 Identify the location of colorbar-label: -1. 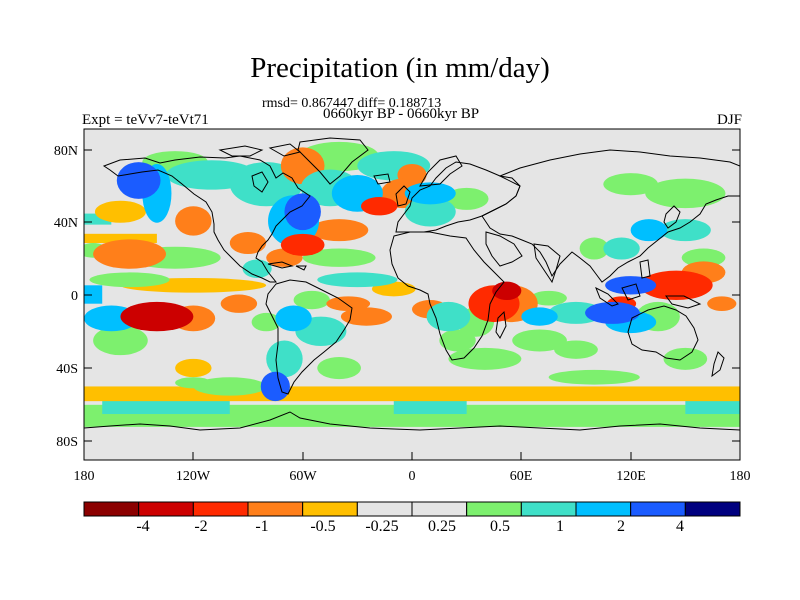
(262, 526).